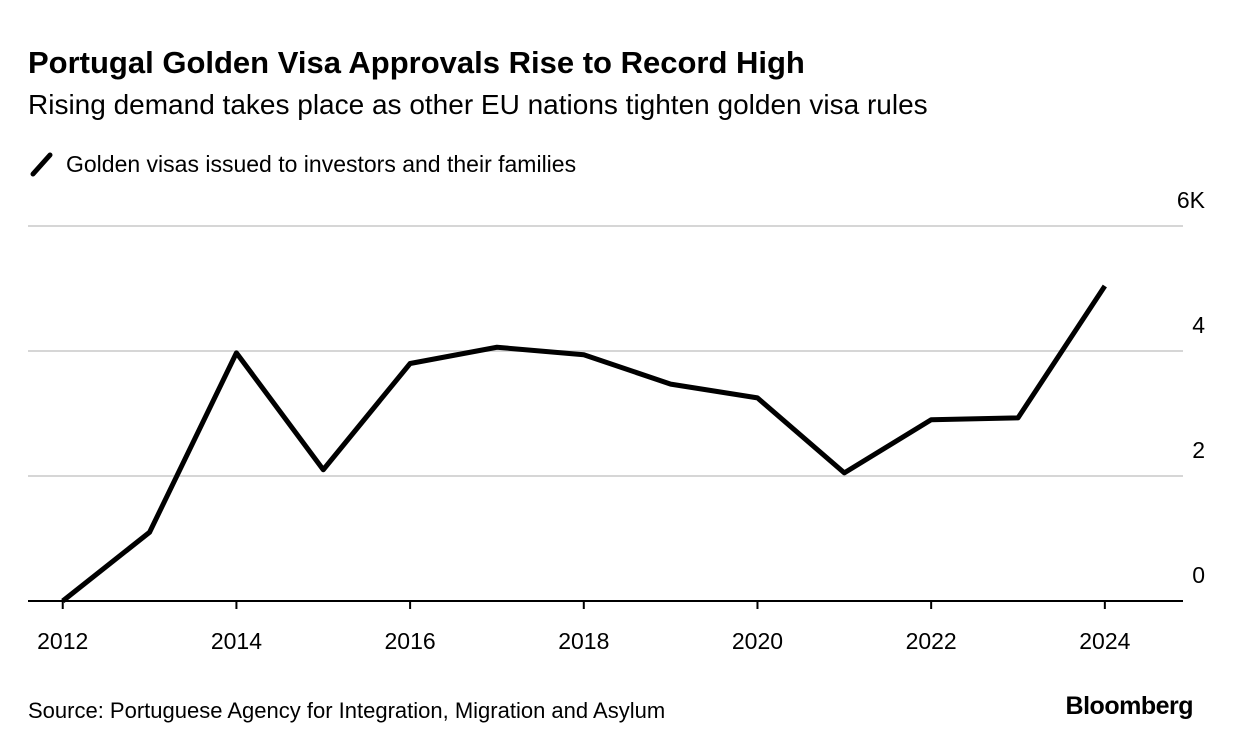 The height and width of the screenshot is (750, 1233). I want to click on x-tick-label: 2014, so click(236, 641).